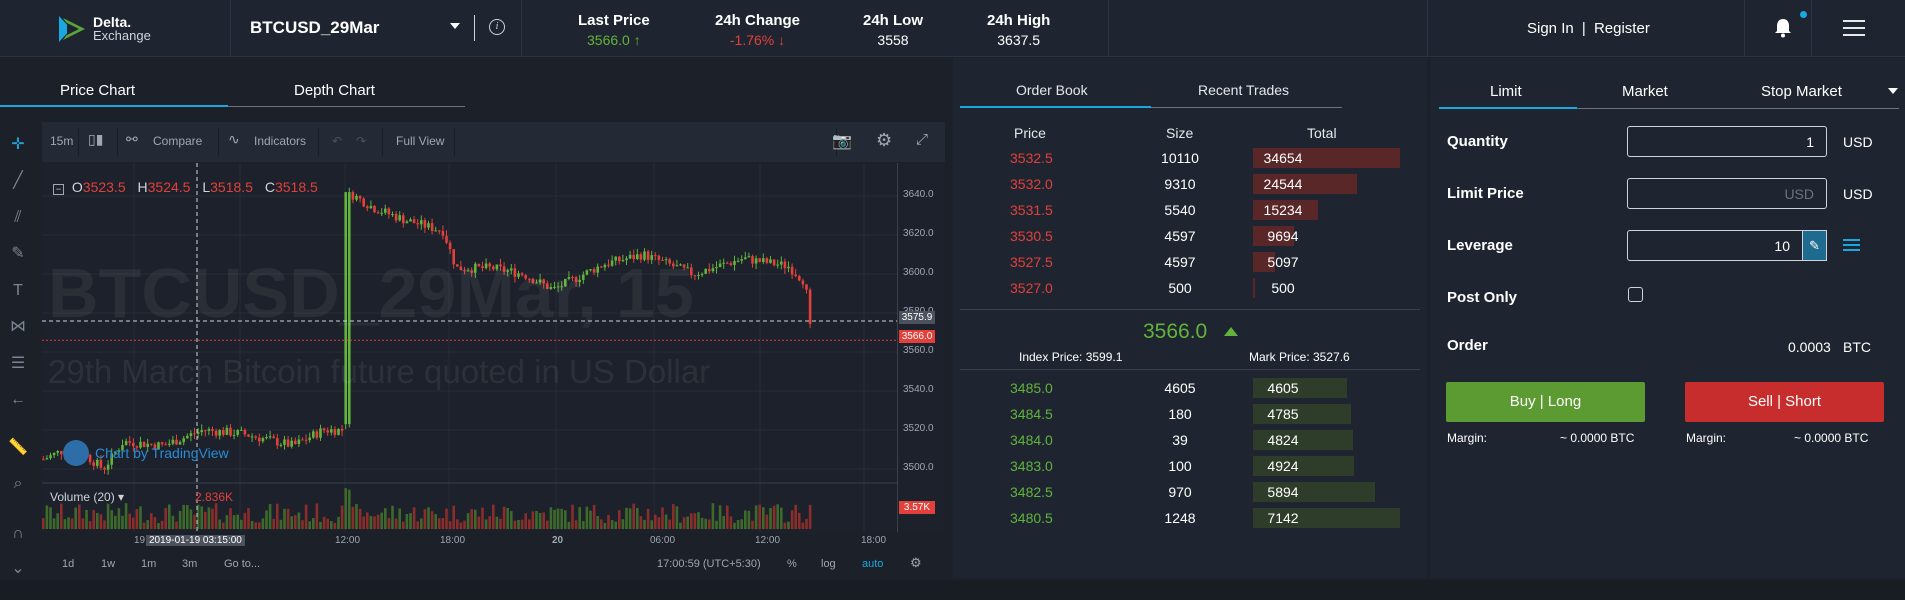 This screenshot has width=1905, height=600. Describe the element at coordinates (280, 141) in the screenshot. I see `indicators-button: Indicators` at that location.